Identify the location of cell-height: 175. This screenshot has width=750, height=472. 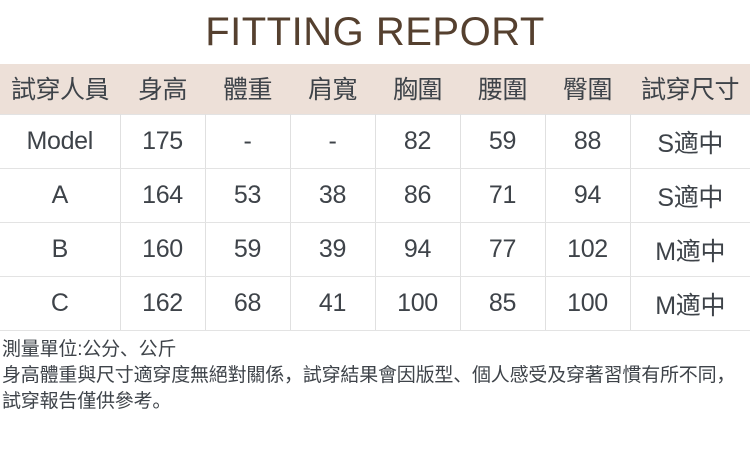
(162, 141).